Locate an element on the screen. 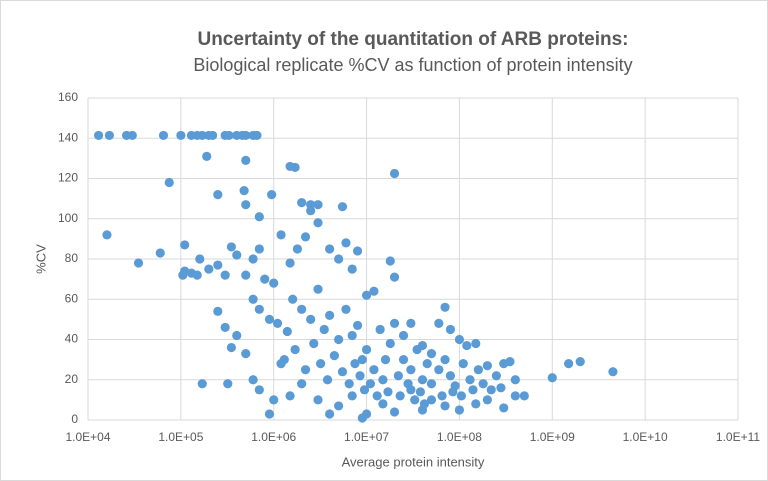 This screenshot has height=481, width=768. y-axis-label: %CV is located at coordinates (40, 259).